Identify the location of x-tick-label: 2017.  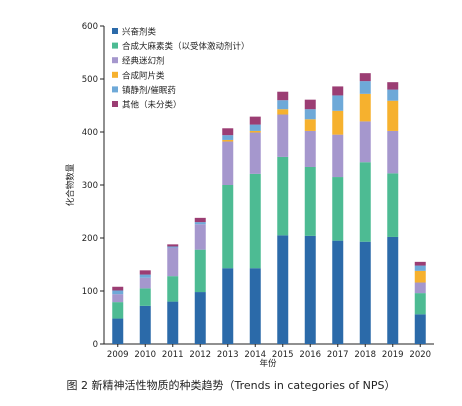
(338, 355).